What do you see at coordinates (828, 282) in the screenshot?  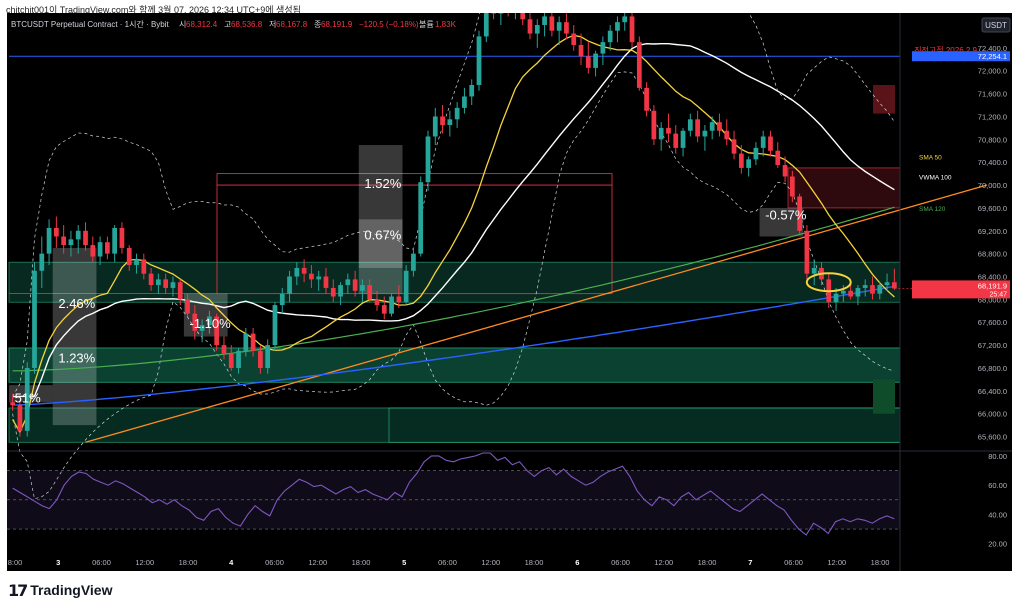 I see `highlight-circle` at bounding box center [828, 282].